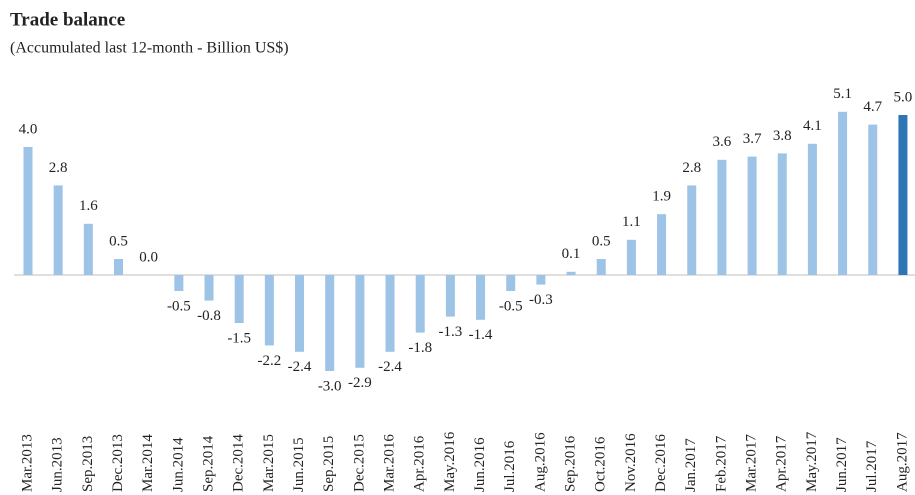 The width and height of the screenshot is (915, 495). Describe the element at coordinates (389, 463) in the screenshot. I see `x-tick-label: Mar.2016` at that location.